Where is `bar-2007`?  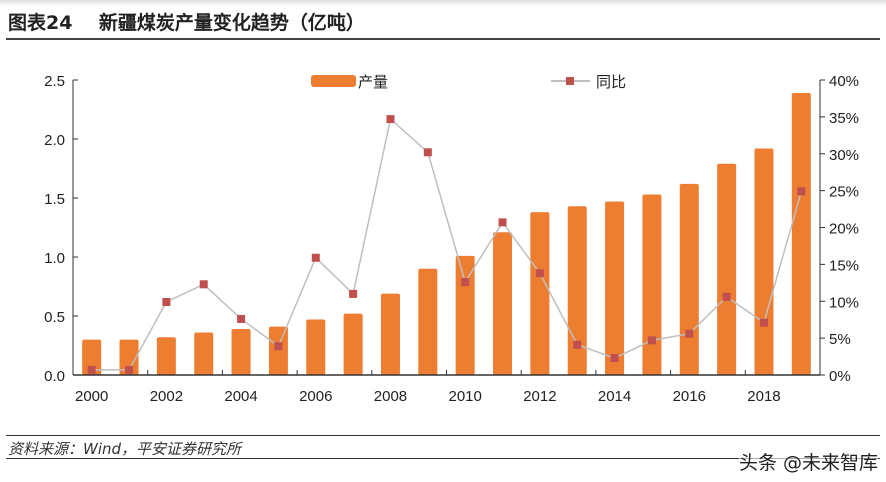 bar-2007 is located at coordinates (353, 344).